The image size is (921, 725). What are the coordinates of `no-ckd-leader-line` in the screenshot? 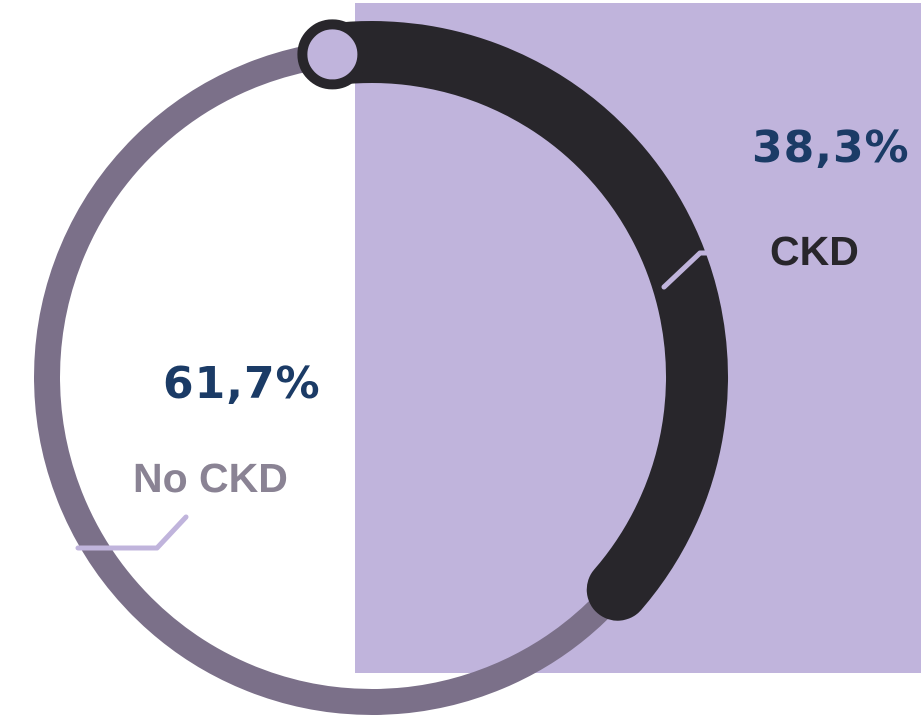 It's located at (132, 532).